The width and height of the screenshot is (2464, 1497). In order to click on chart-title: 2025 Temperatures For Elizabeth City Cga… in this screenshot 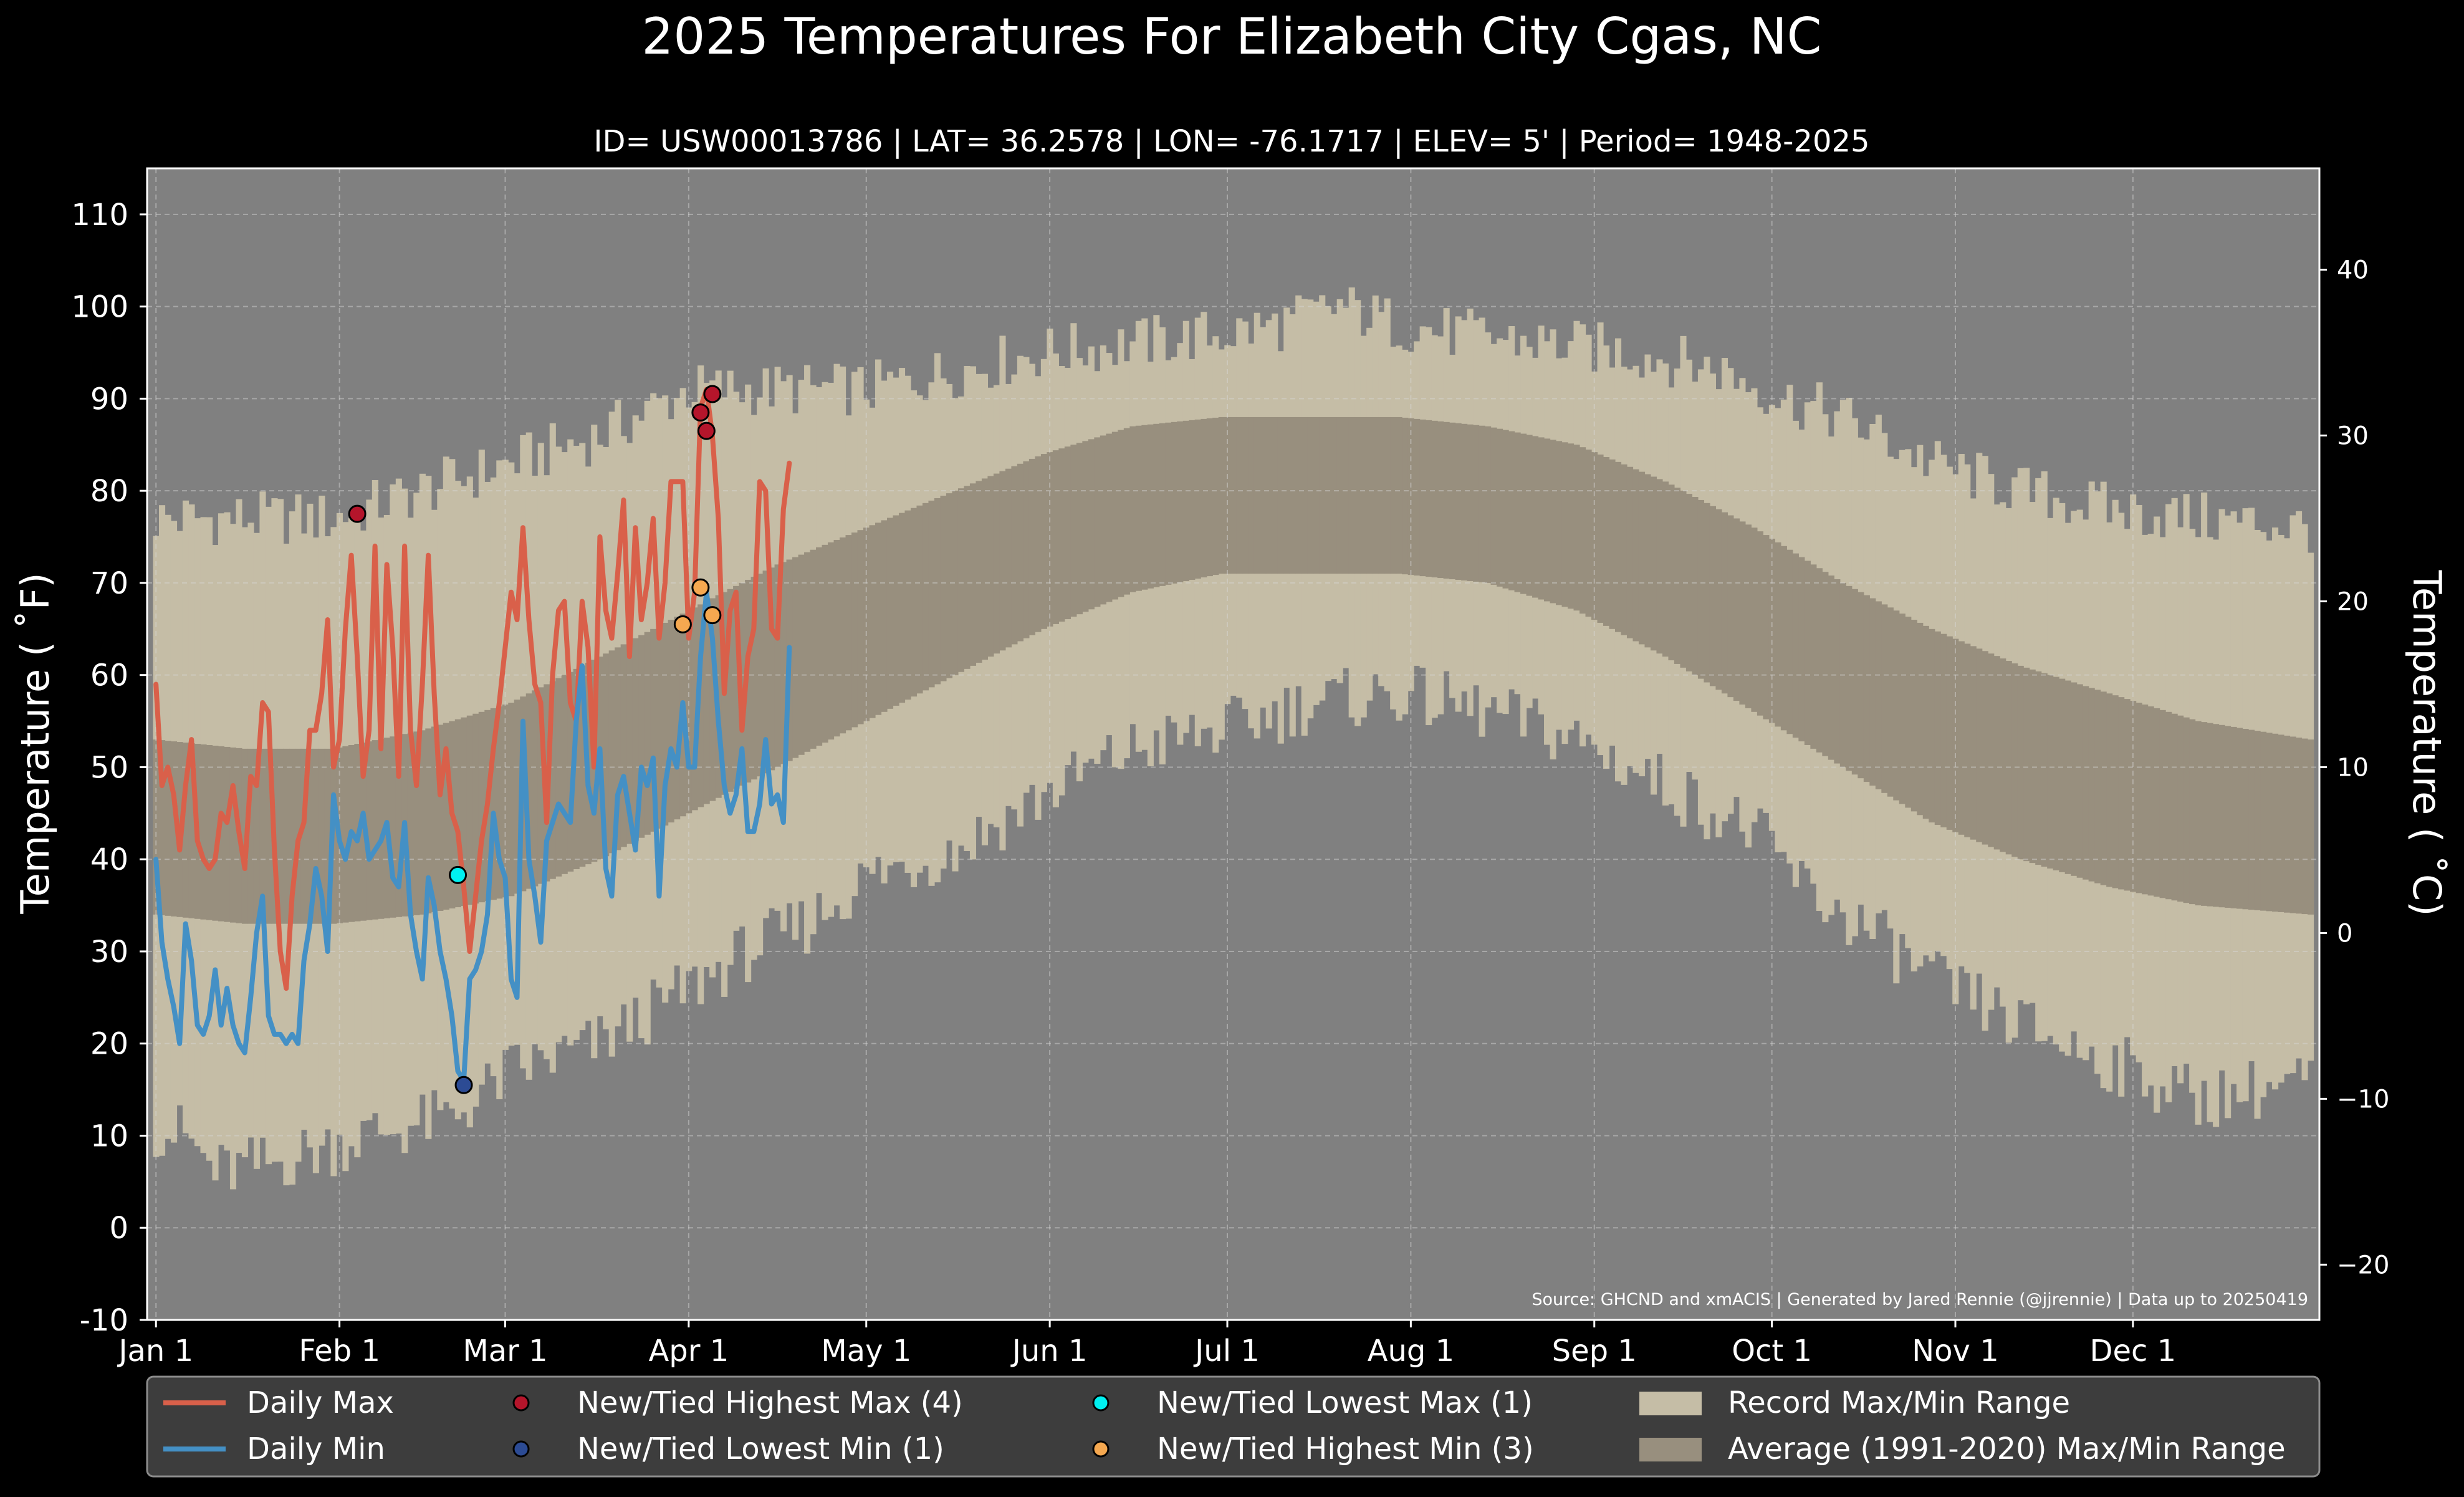, I will do `click(1232, 36)`.